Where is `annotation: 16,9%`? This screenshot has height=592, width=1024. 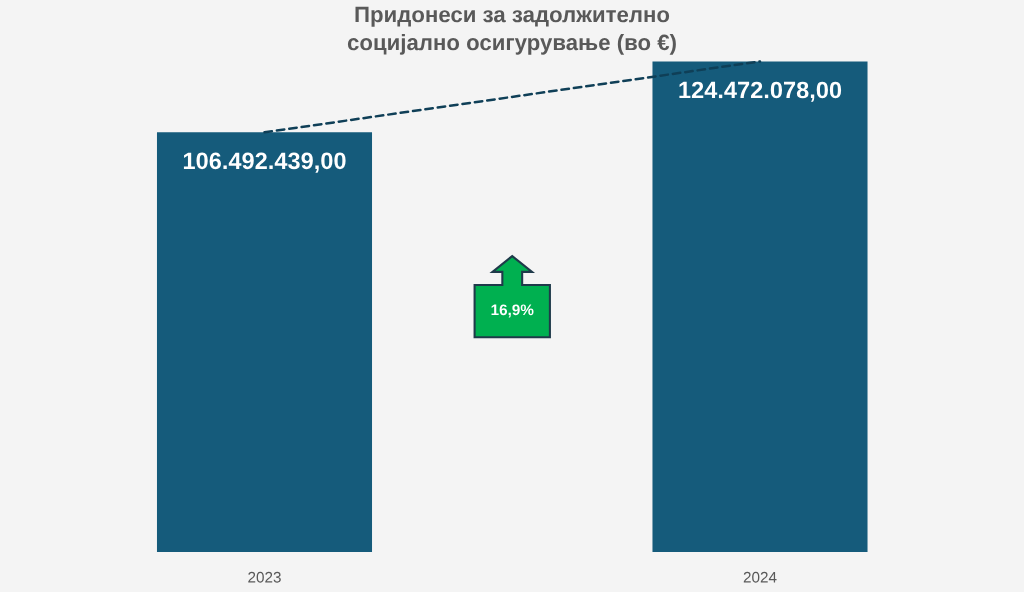
annotation: 16,9% is located at coordinates (512, 311).